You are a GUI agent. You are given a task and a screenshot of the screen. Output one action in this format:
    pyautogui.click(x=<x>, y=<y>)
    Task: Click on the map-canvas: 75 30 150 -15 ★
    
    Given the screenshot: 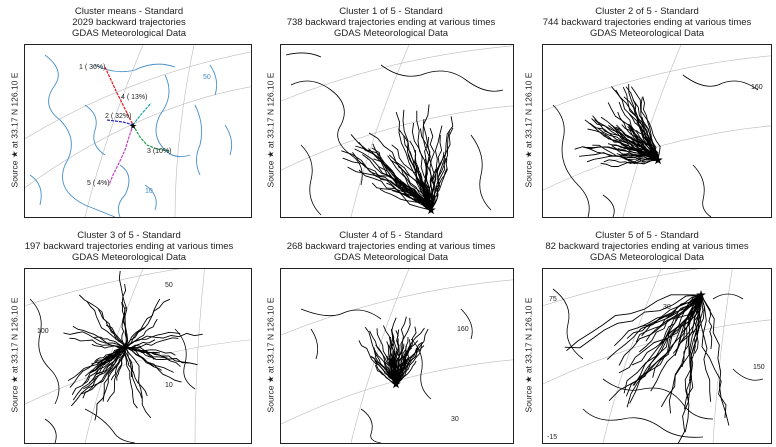 What is the action you would take?
    pyautogui.click(x=657, y=356)
    